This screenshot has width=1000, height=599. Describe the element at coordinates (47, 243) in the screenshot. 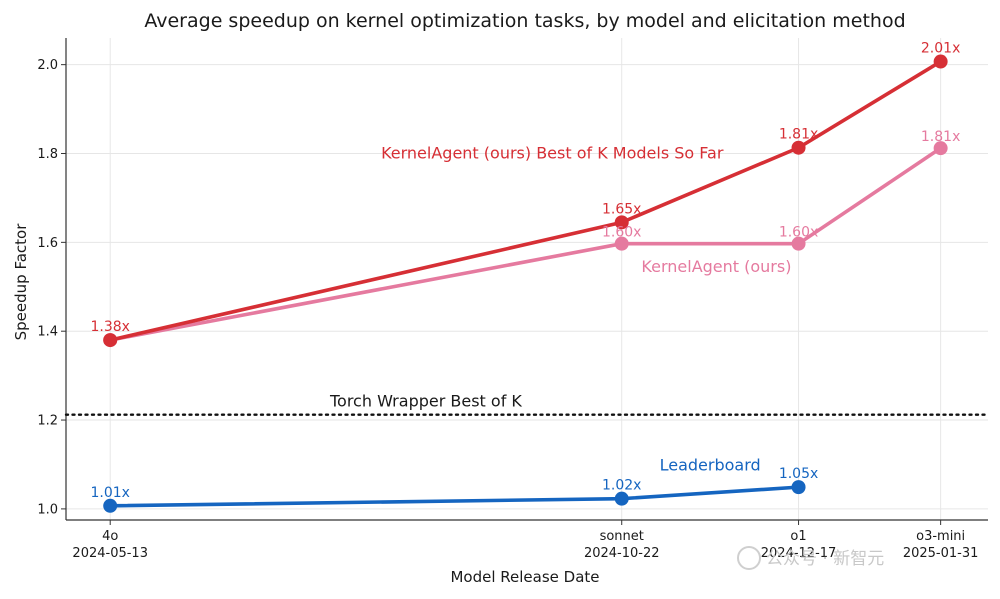

I see `y-tick-label: 1.6` at that location.